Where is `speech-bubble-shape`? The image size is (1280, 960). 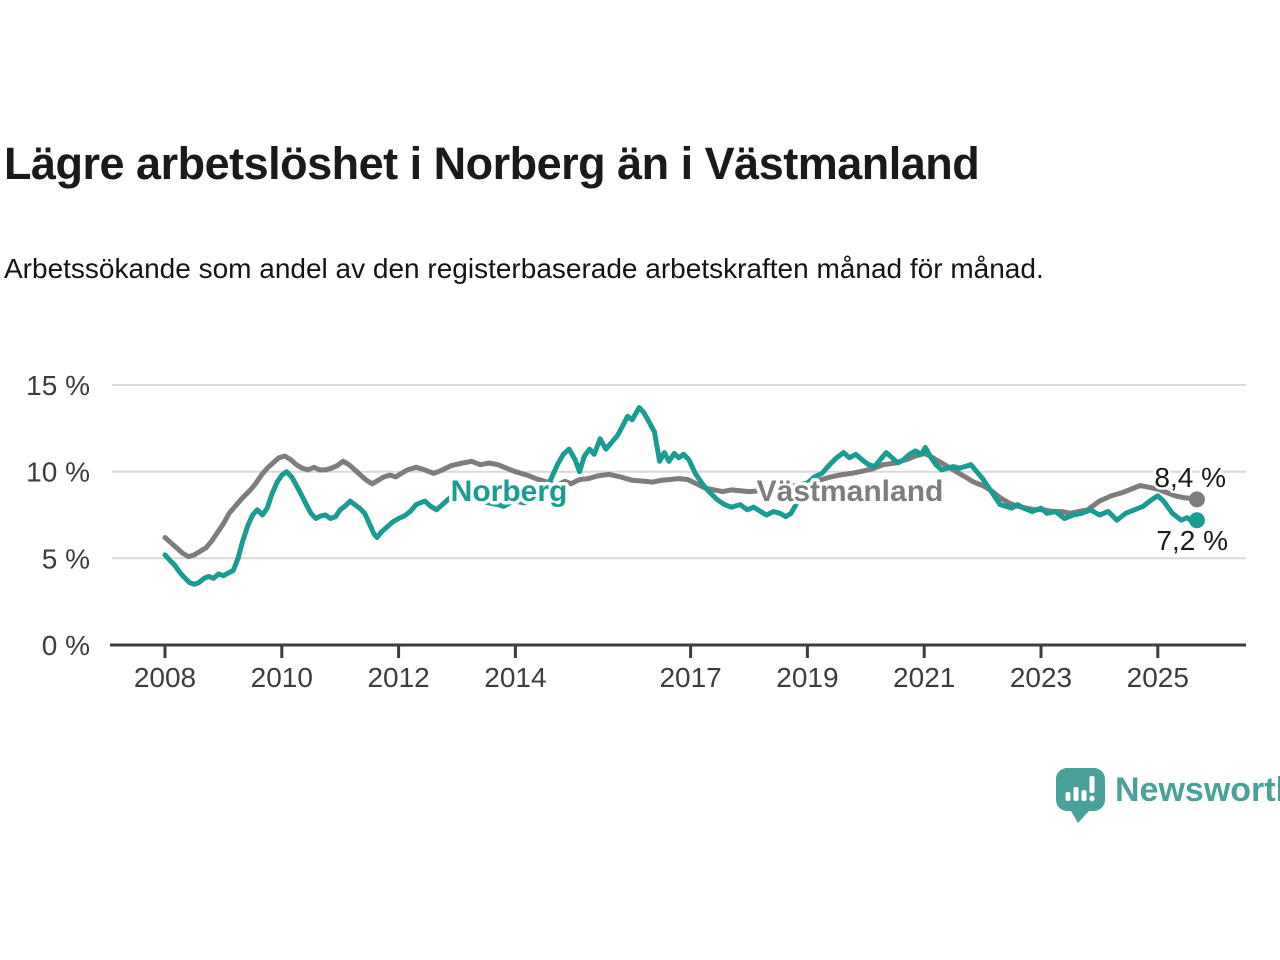
speech-bubble-shape is located at coordinates (1080, 795).